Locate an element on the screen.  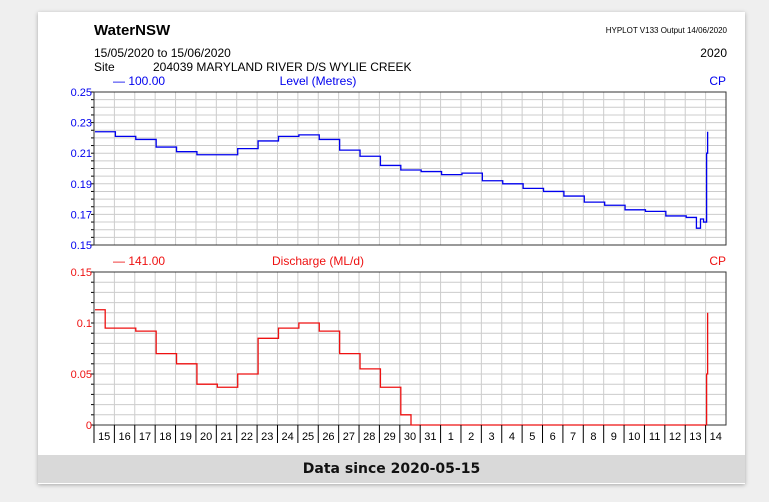
x-tick-label: 13 is located at coordinates (695, 437).